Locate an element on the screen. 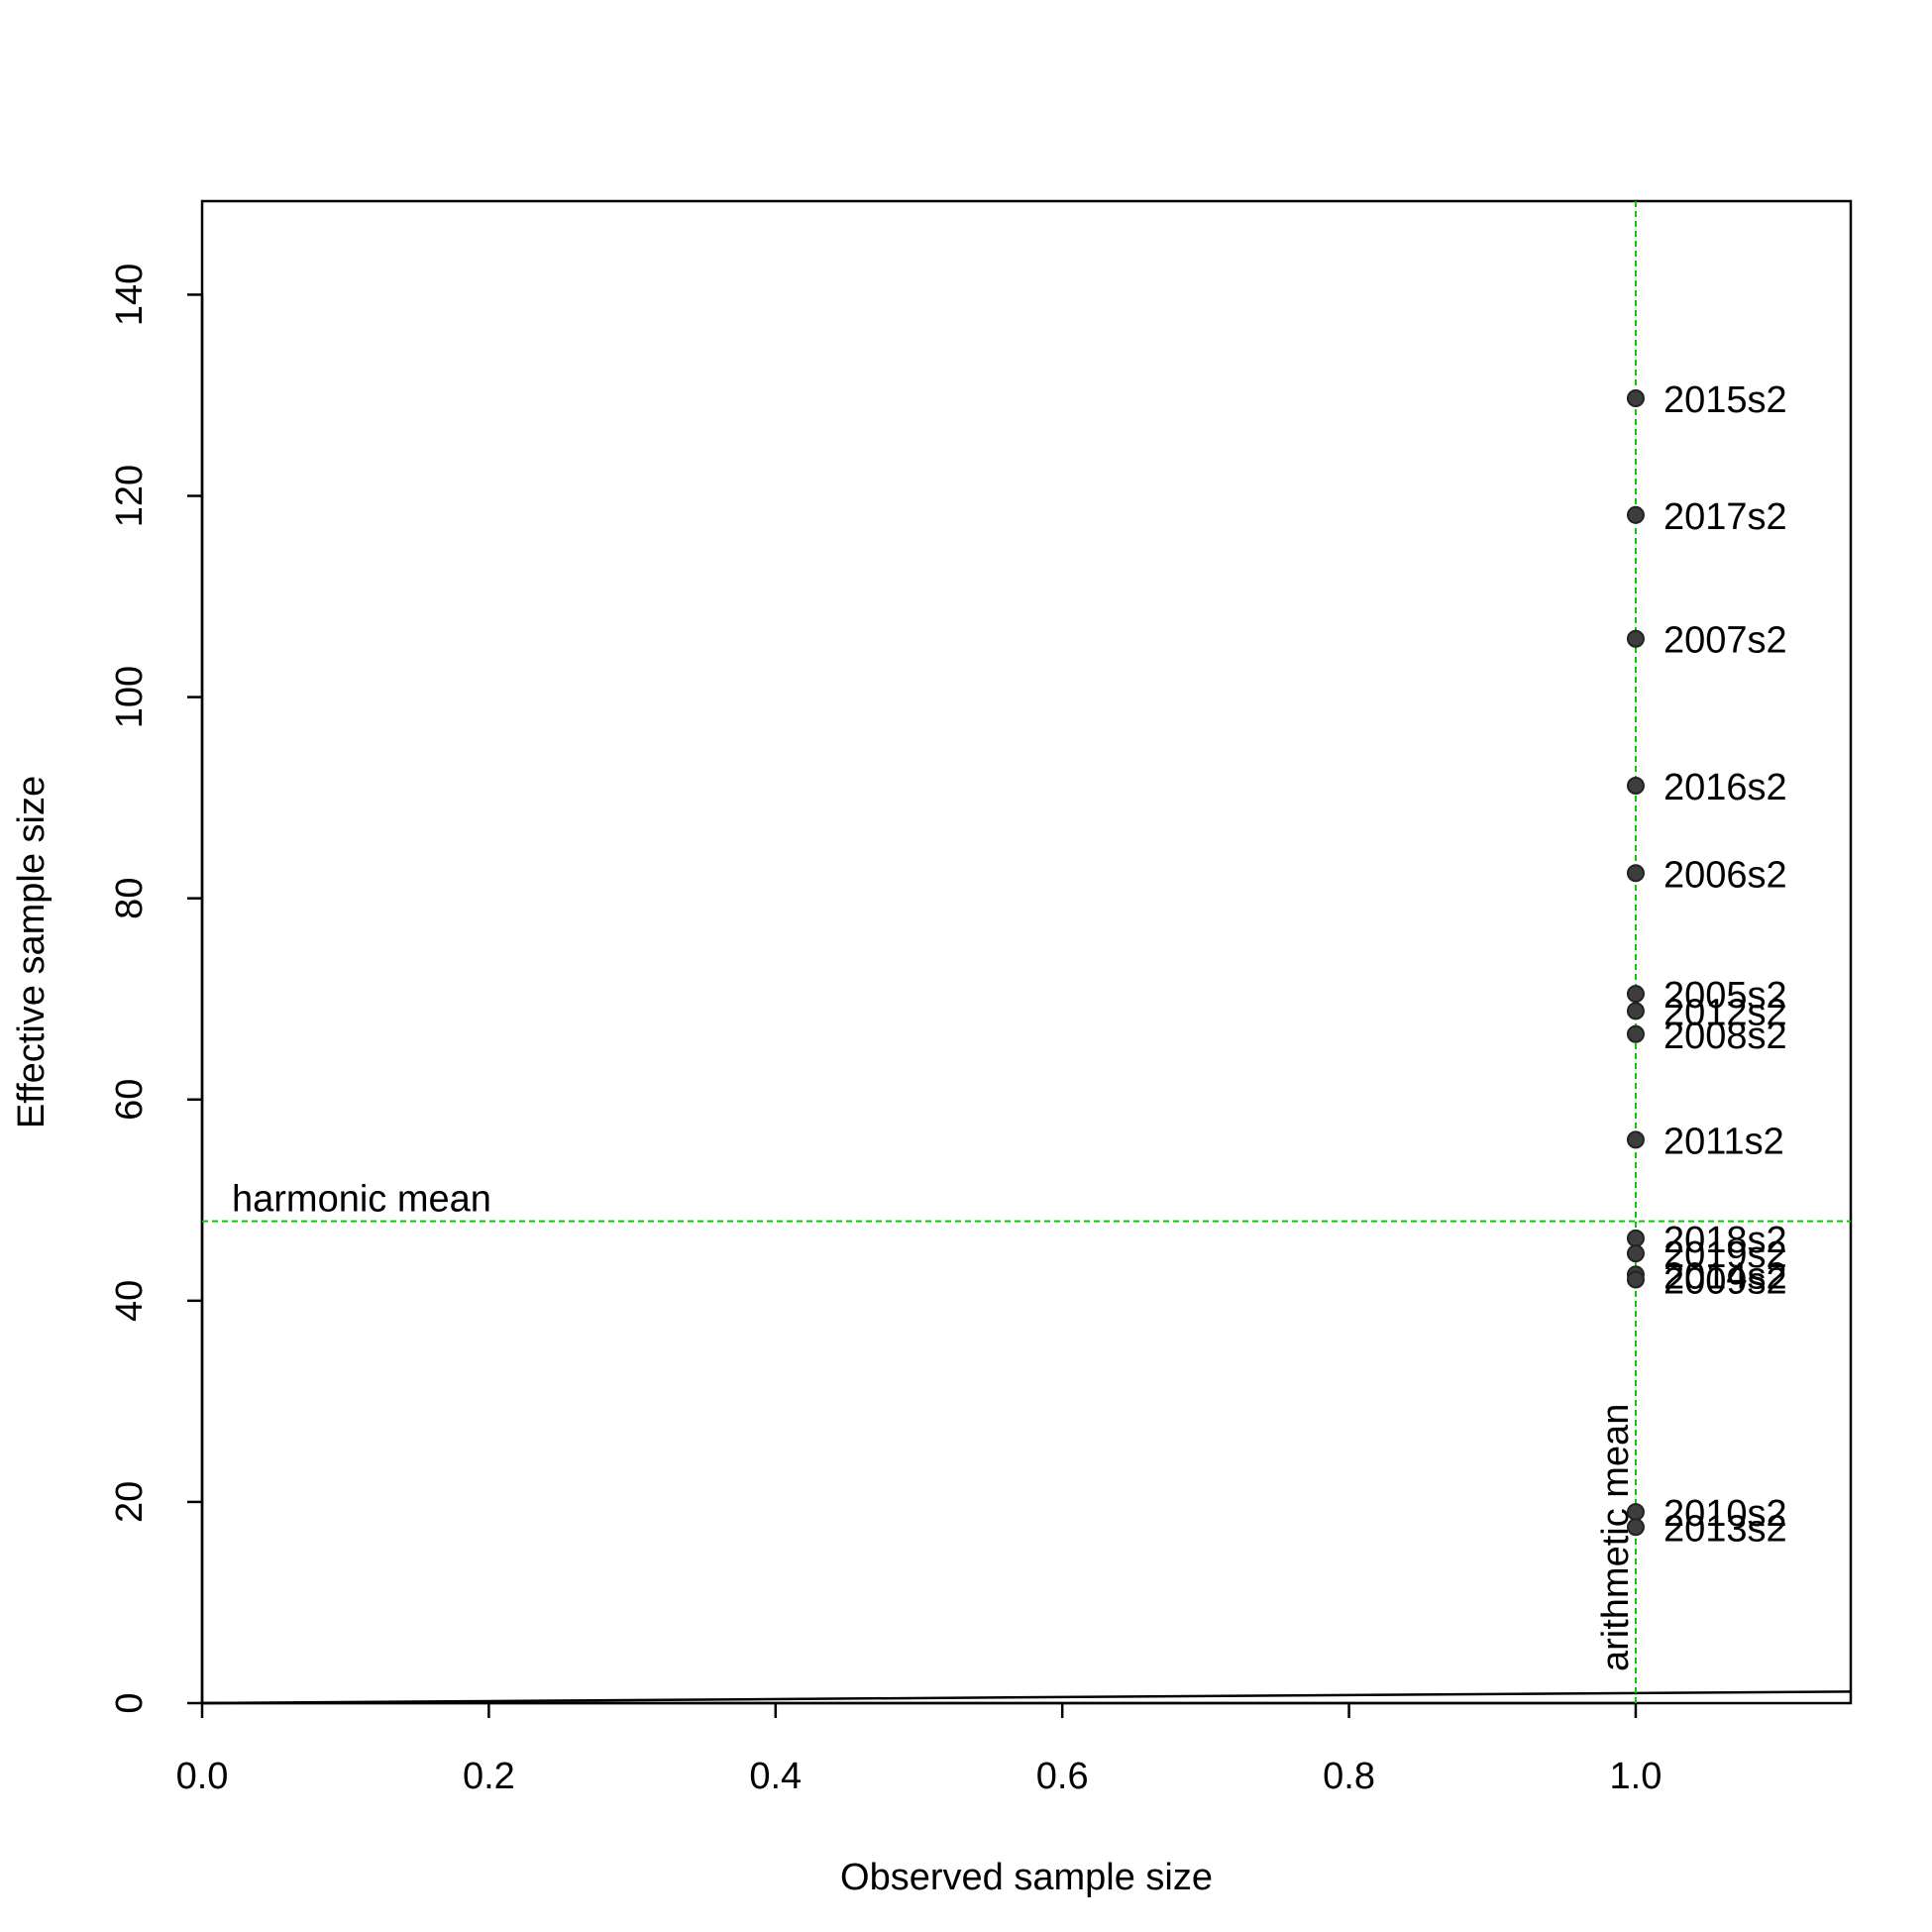 The height and width of the screenshot is (1932, 1932). point-label: 2018s2 is located at coordinates (1726, 1240).